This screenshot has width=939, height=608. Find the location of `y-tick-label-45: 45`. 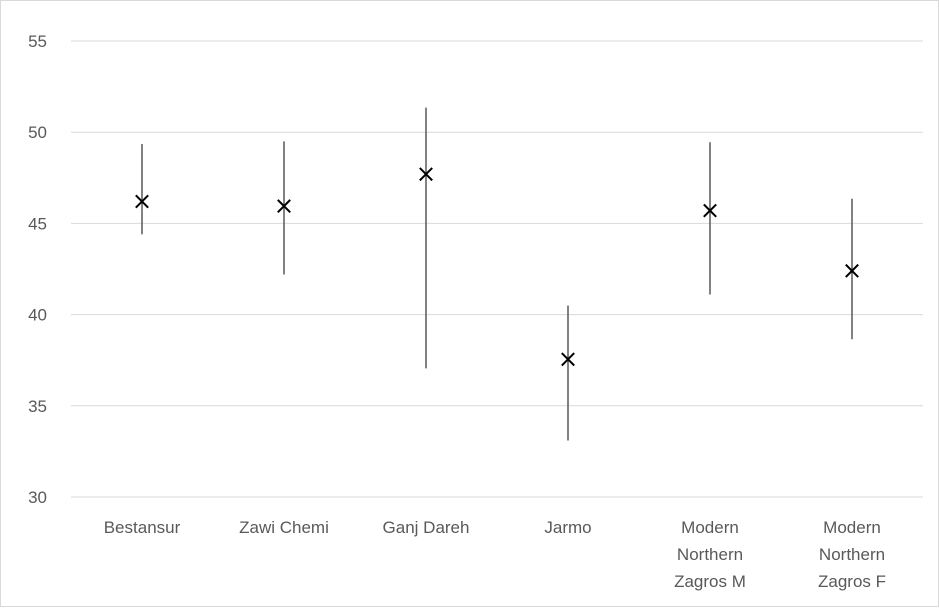

y-tick-label-45: 45 is located at coordinates (37, 223).